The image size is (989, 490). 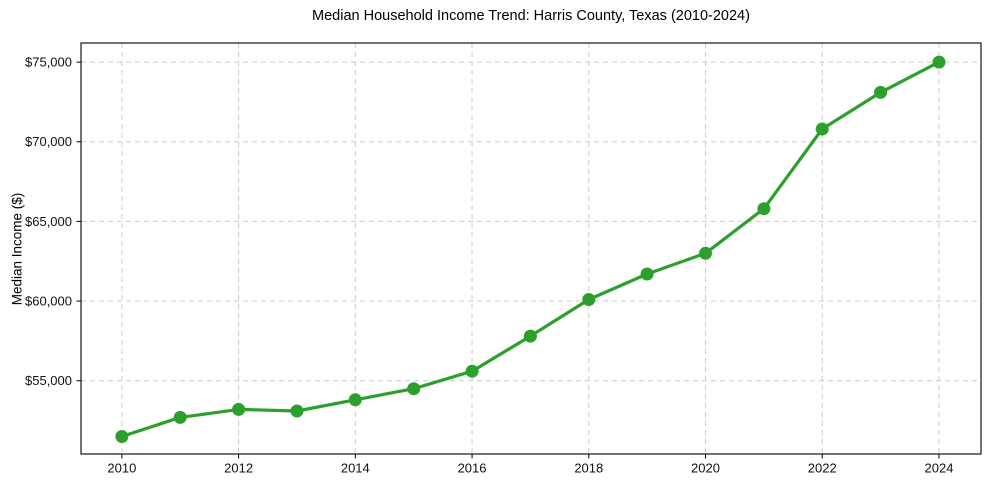 I want to click on x-tick-label: 2022, so click(x=822, y=468).